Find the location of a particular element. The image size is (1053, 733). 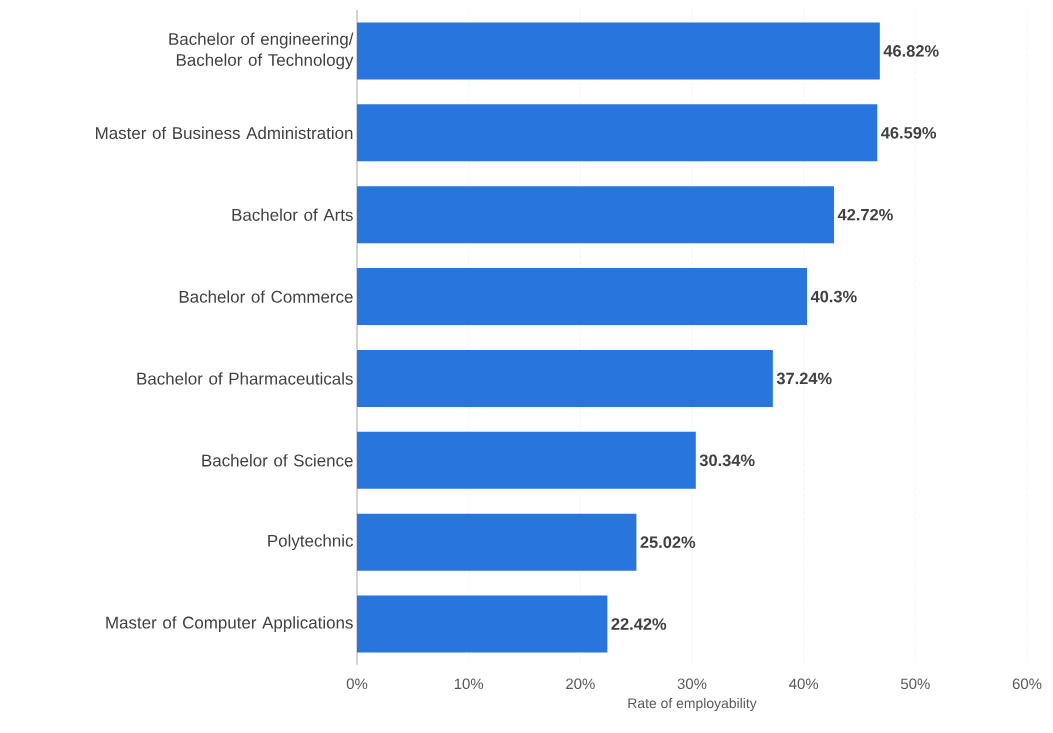

x-tick-label: 40% is located at coordinates (804, 684).